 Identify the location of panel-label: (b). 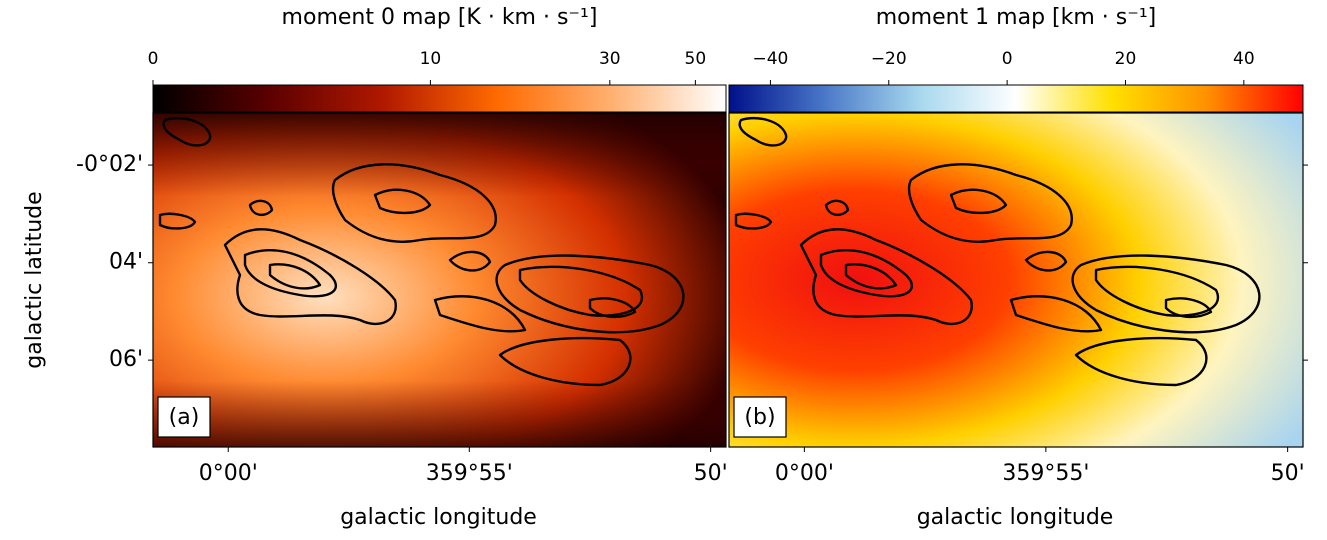
(759, 417).